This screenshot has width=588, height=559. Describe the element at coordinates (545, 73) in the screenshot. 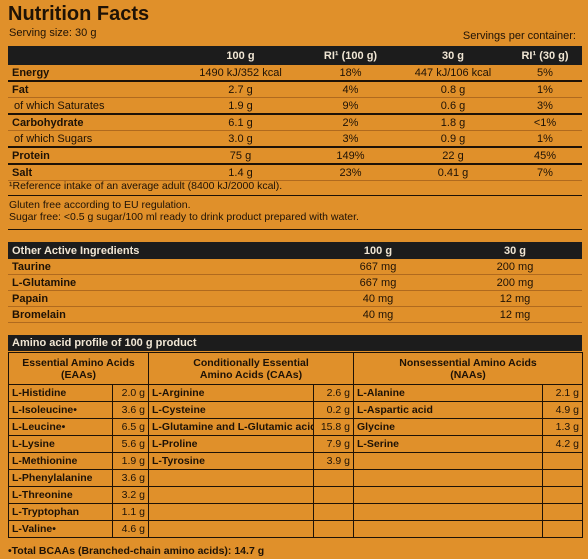

I see `ri-30g: 5%` at that location.